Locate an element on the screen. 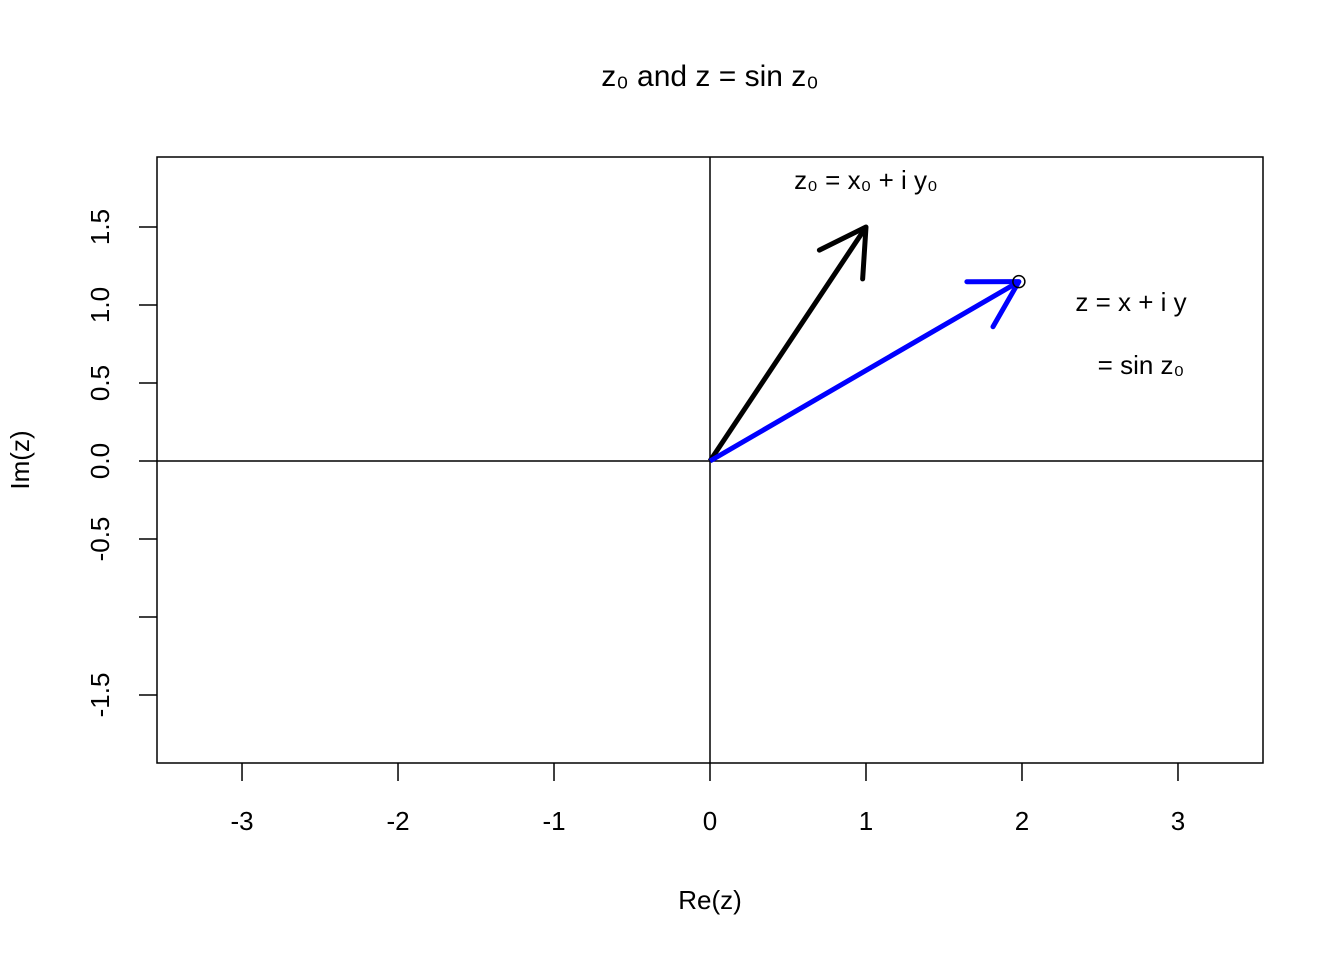 This screenshot has height=960, width=1344. point is located at coordinates (1019, 281).